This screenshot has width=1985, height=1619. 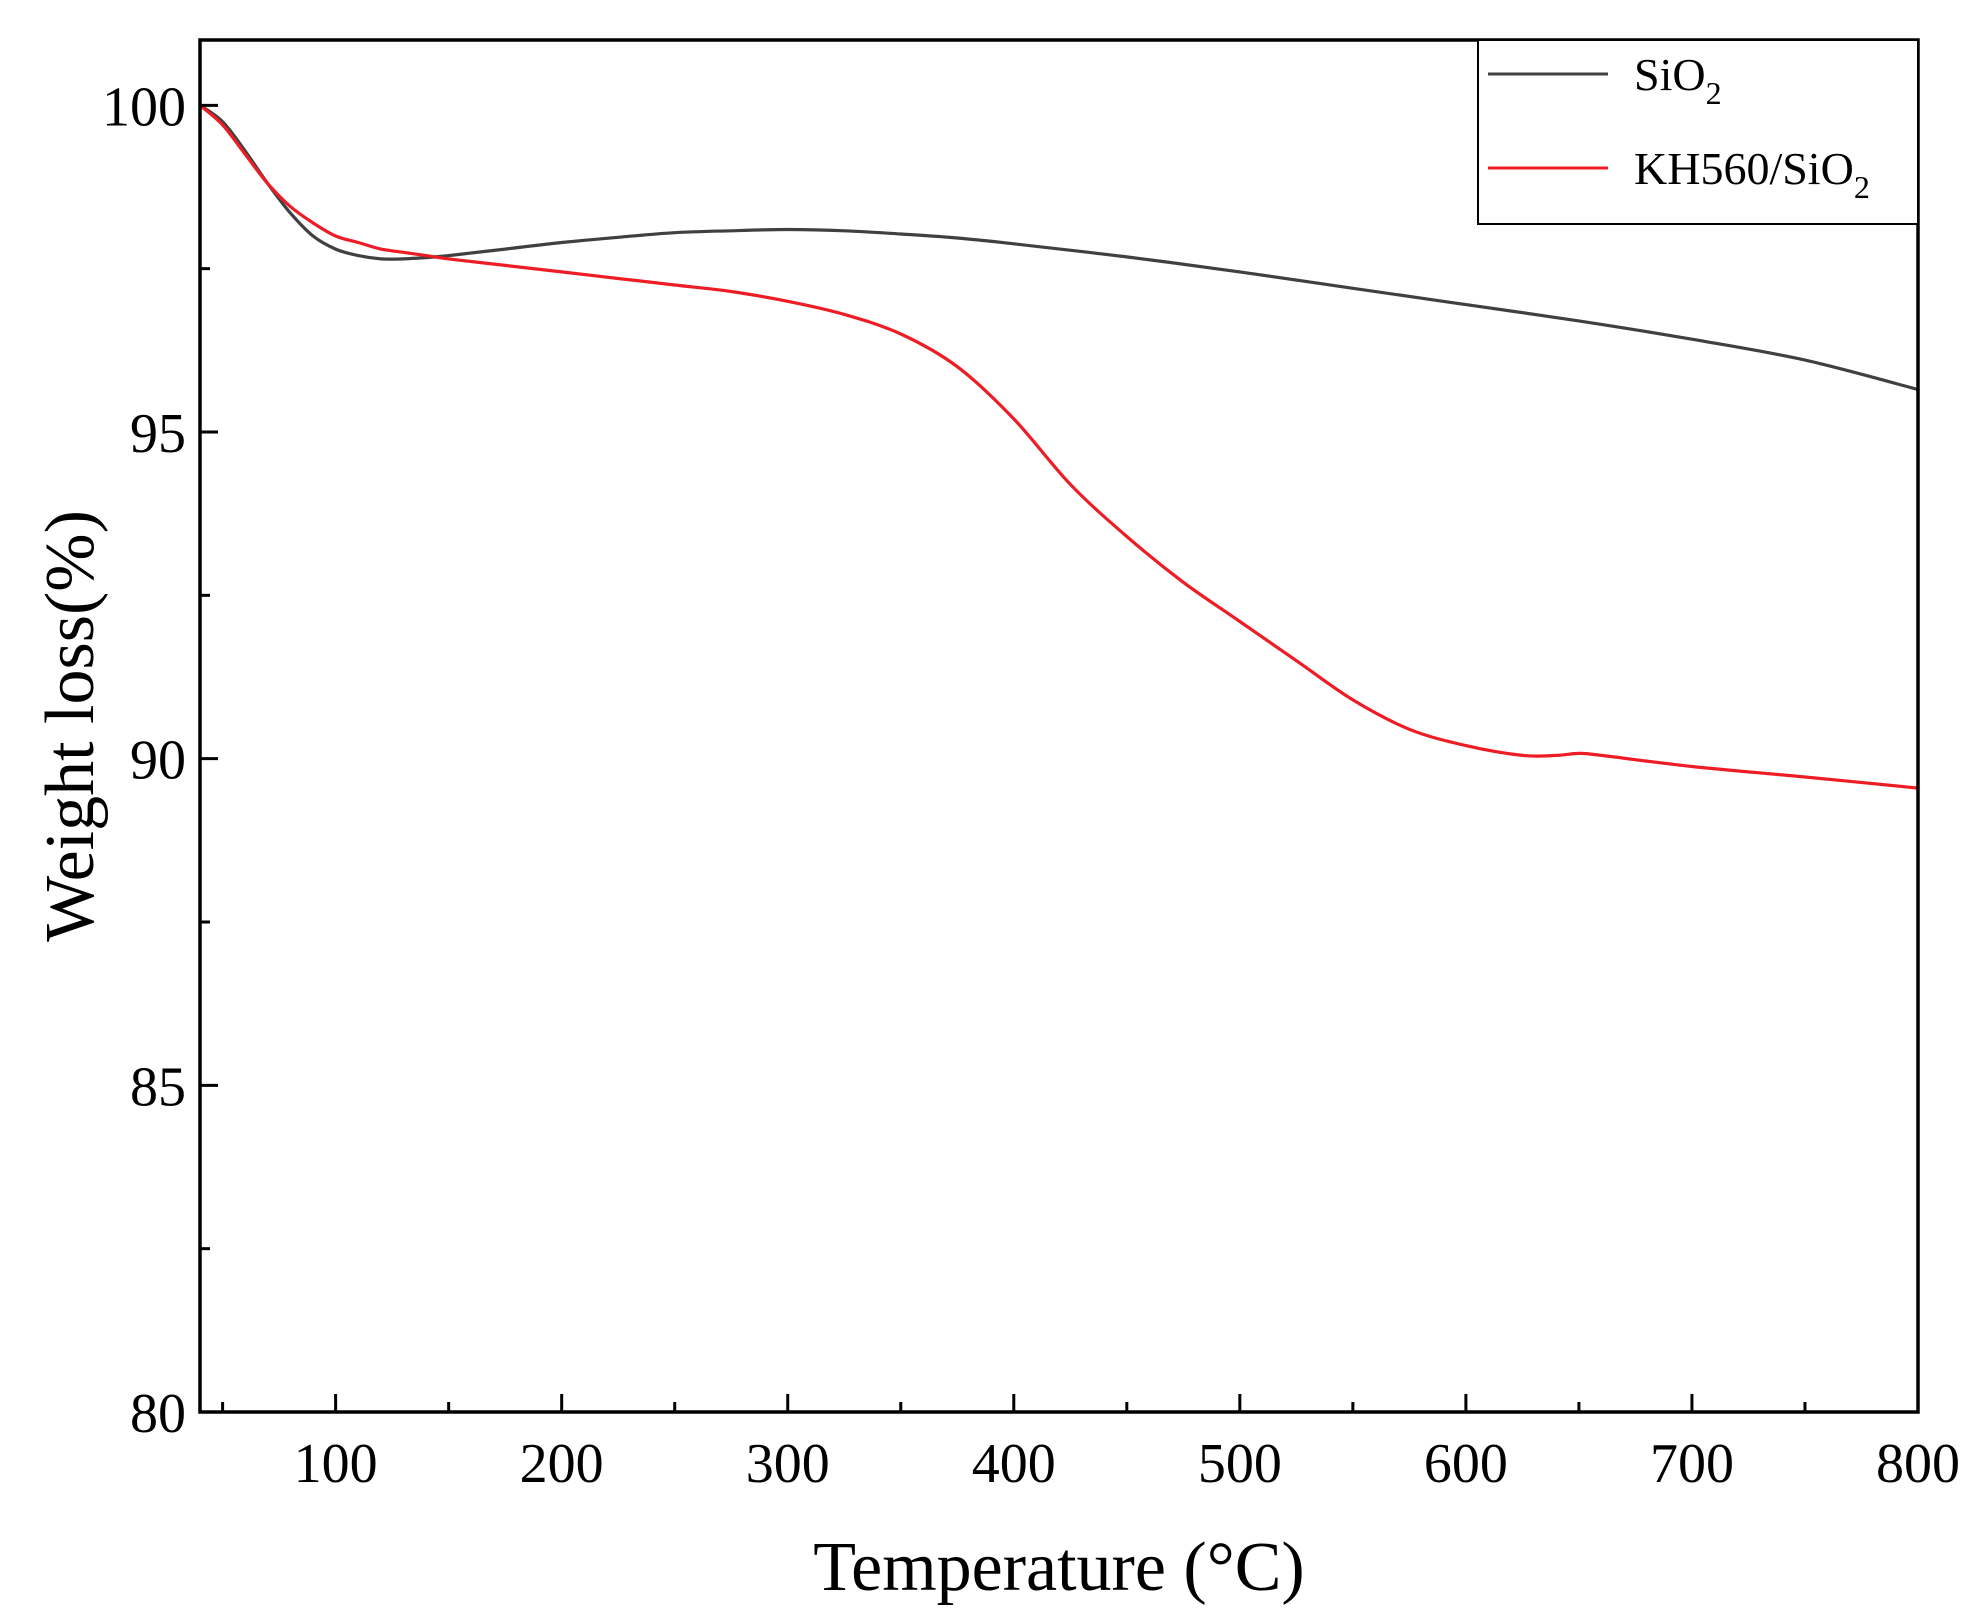 What do you see at coordinates (144, 107) in the screenshot?
I see `y-tick-label: 100` at bounding box center [144, 107].